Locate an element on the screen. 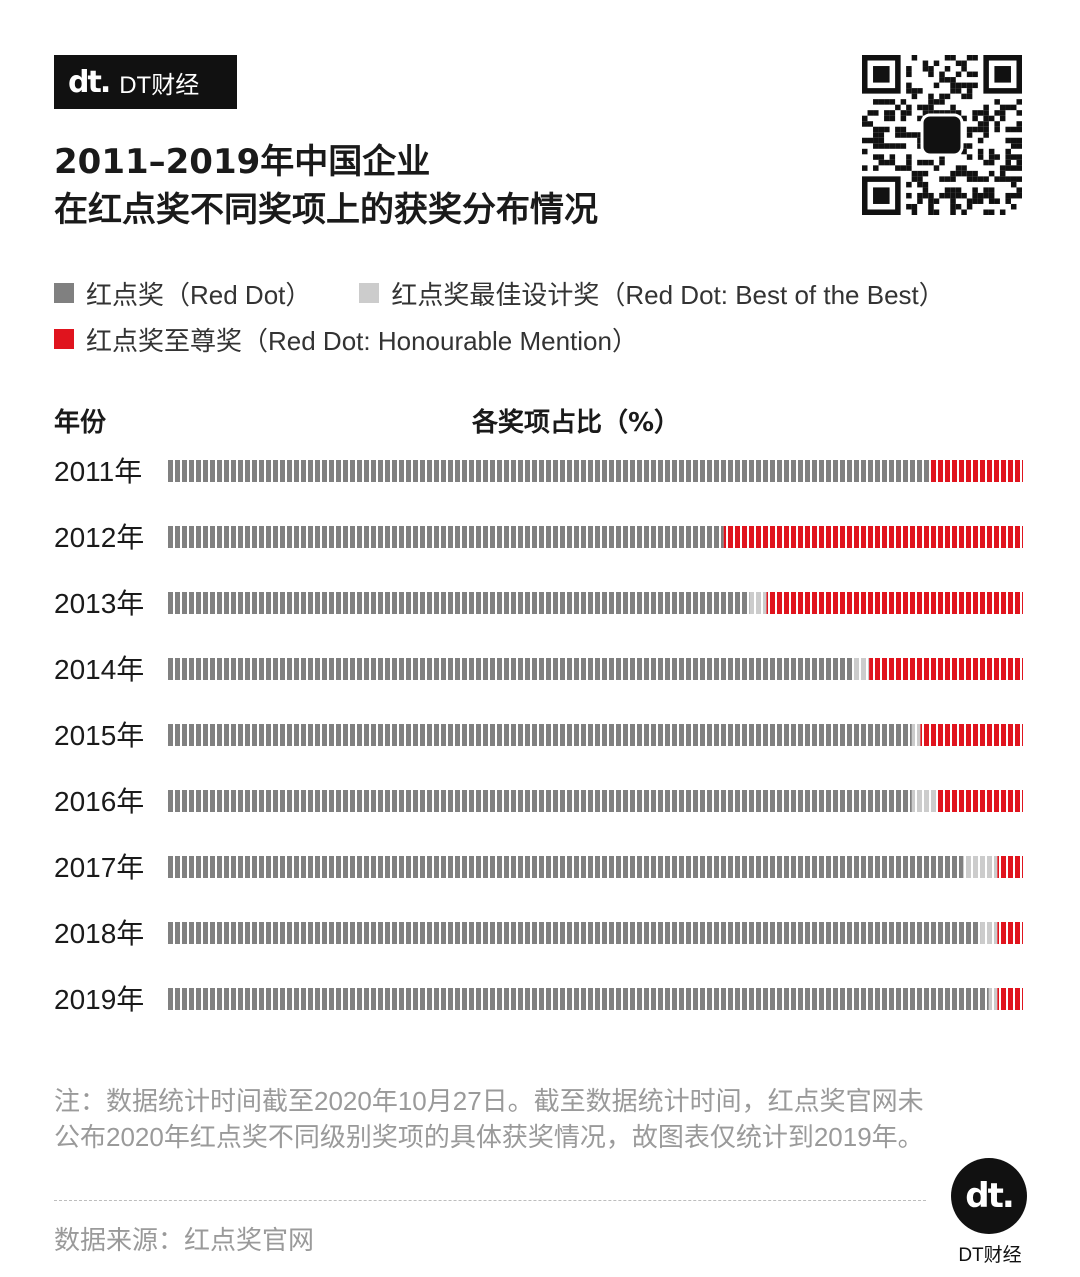  legend-item-red-dot: 红点奖（Red Dot） is located at coordinates (182, 293).